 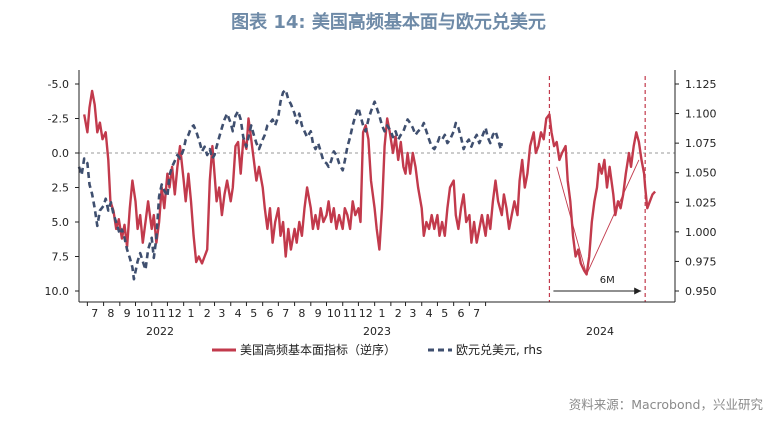 What do you see at coordinates (701, 291) in the screenshot?
I see `right-tick-label: 0.950` at bounding box center [701, 291].